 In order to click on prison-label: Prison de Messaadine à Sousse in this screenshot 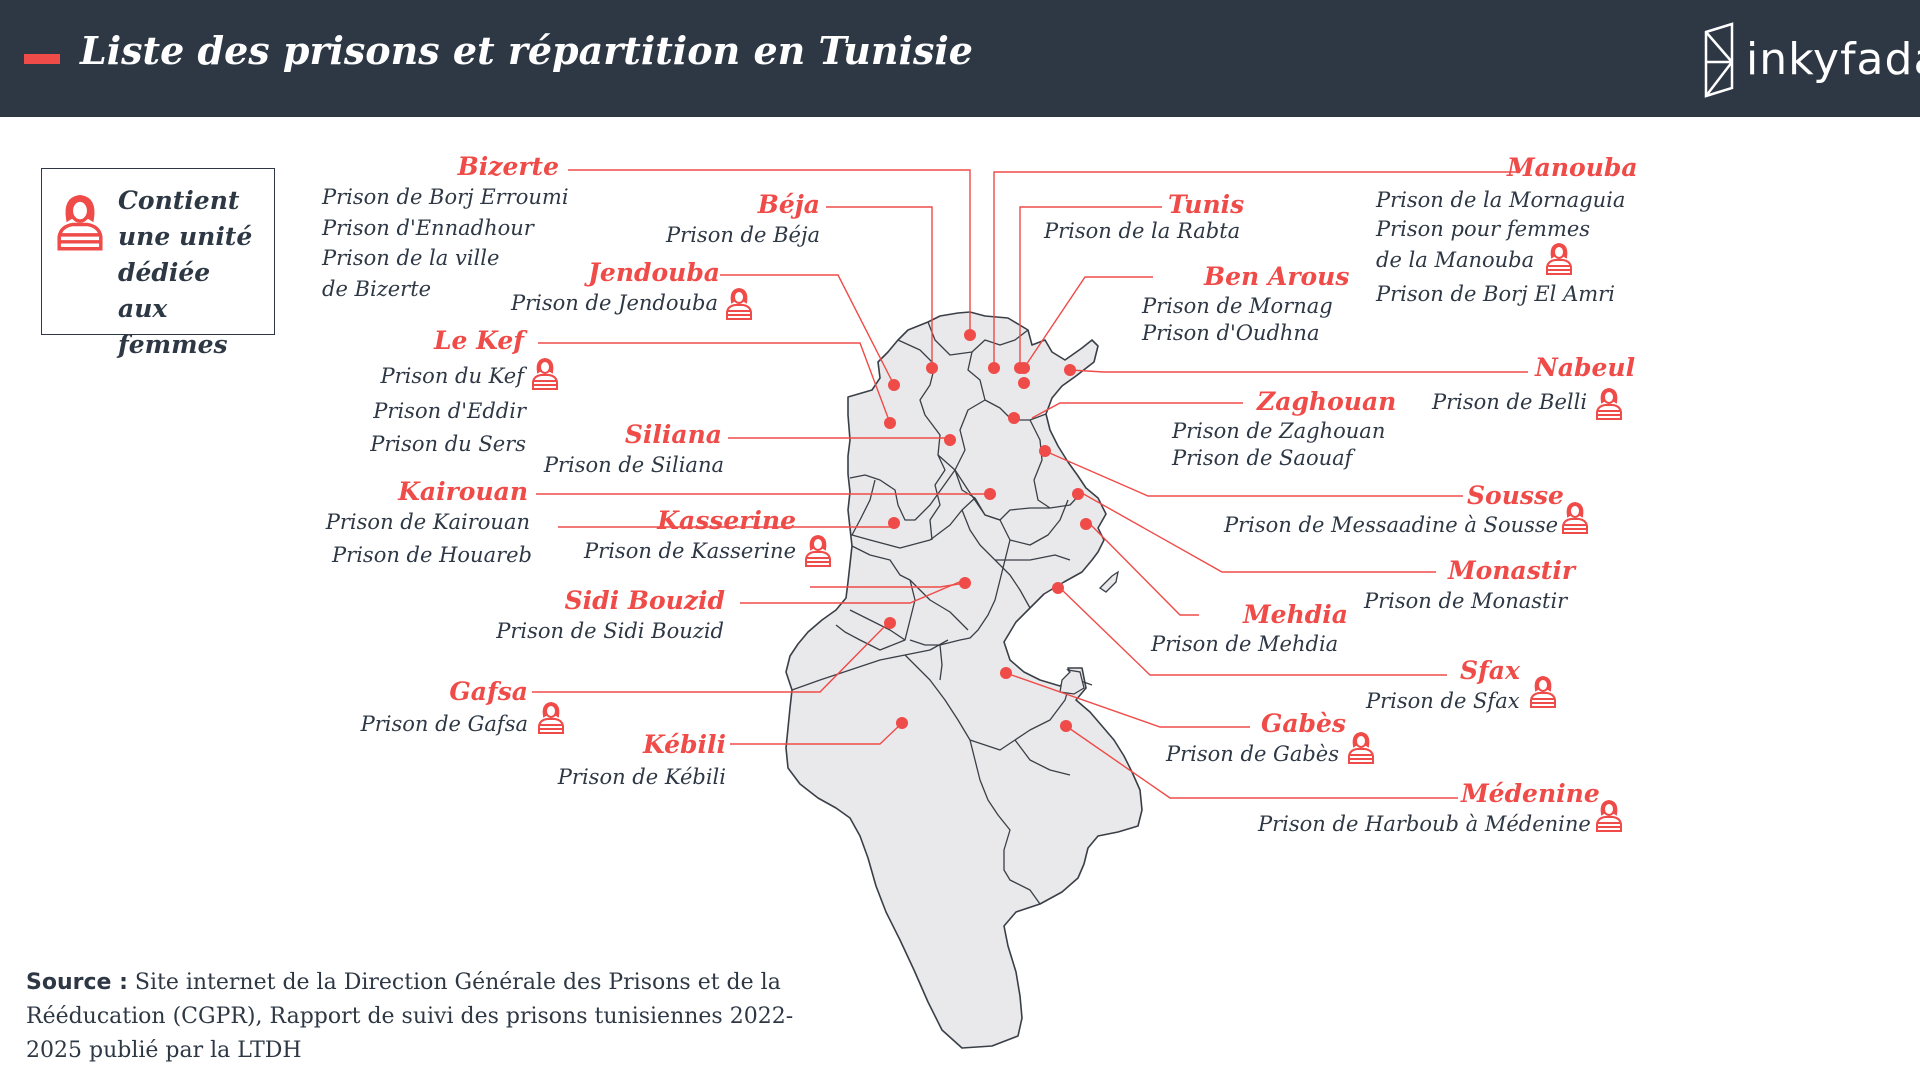, I will do `click(1391, 525)`.